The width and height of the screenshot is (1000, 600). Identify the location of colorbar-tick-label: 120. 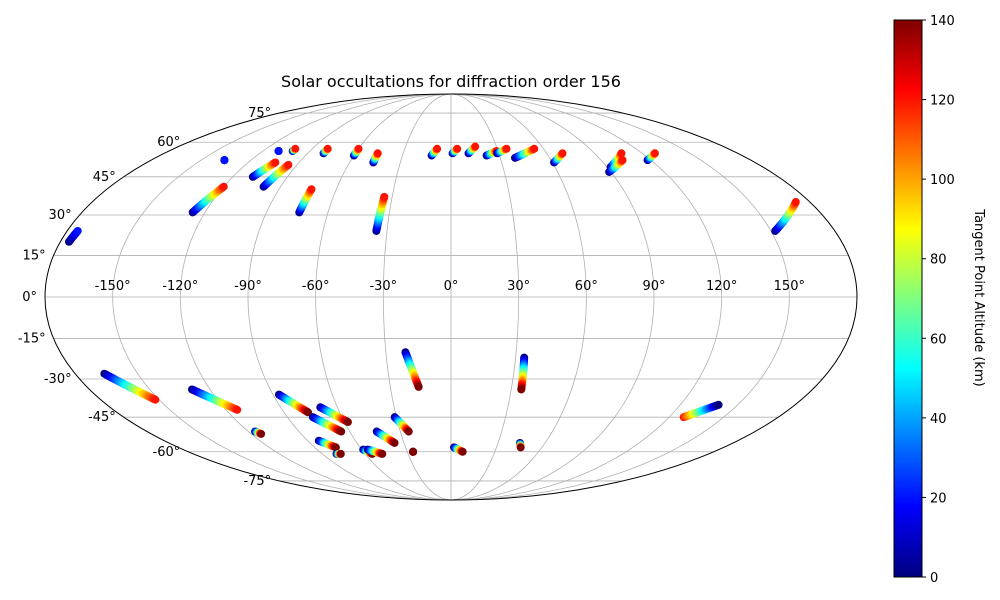
(942, 101).